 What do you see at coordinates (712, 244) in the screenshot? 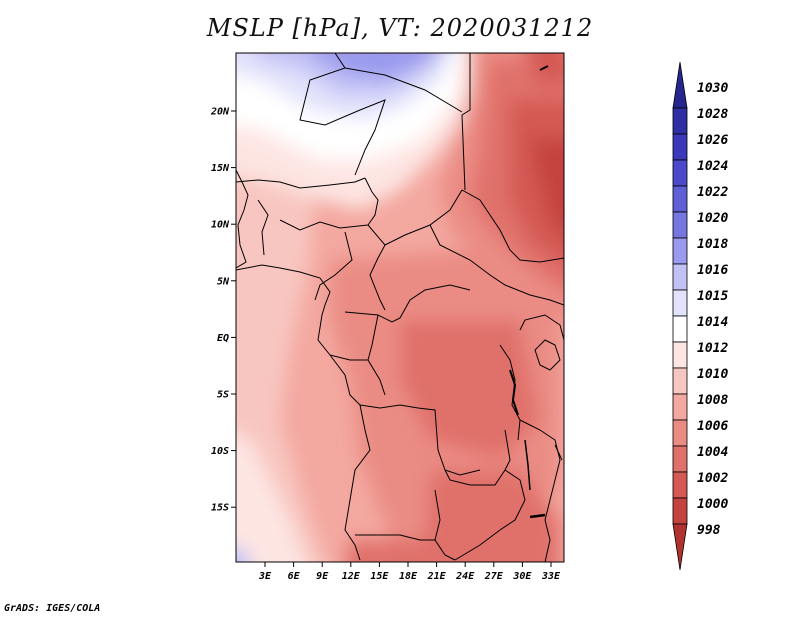
I see `colorbar-label: 1018` at bounding box center [712, 244].